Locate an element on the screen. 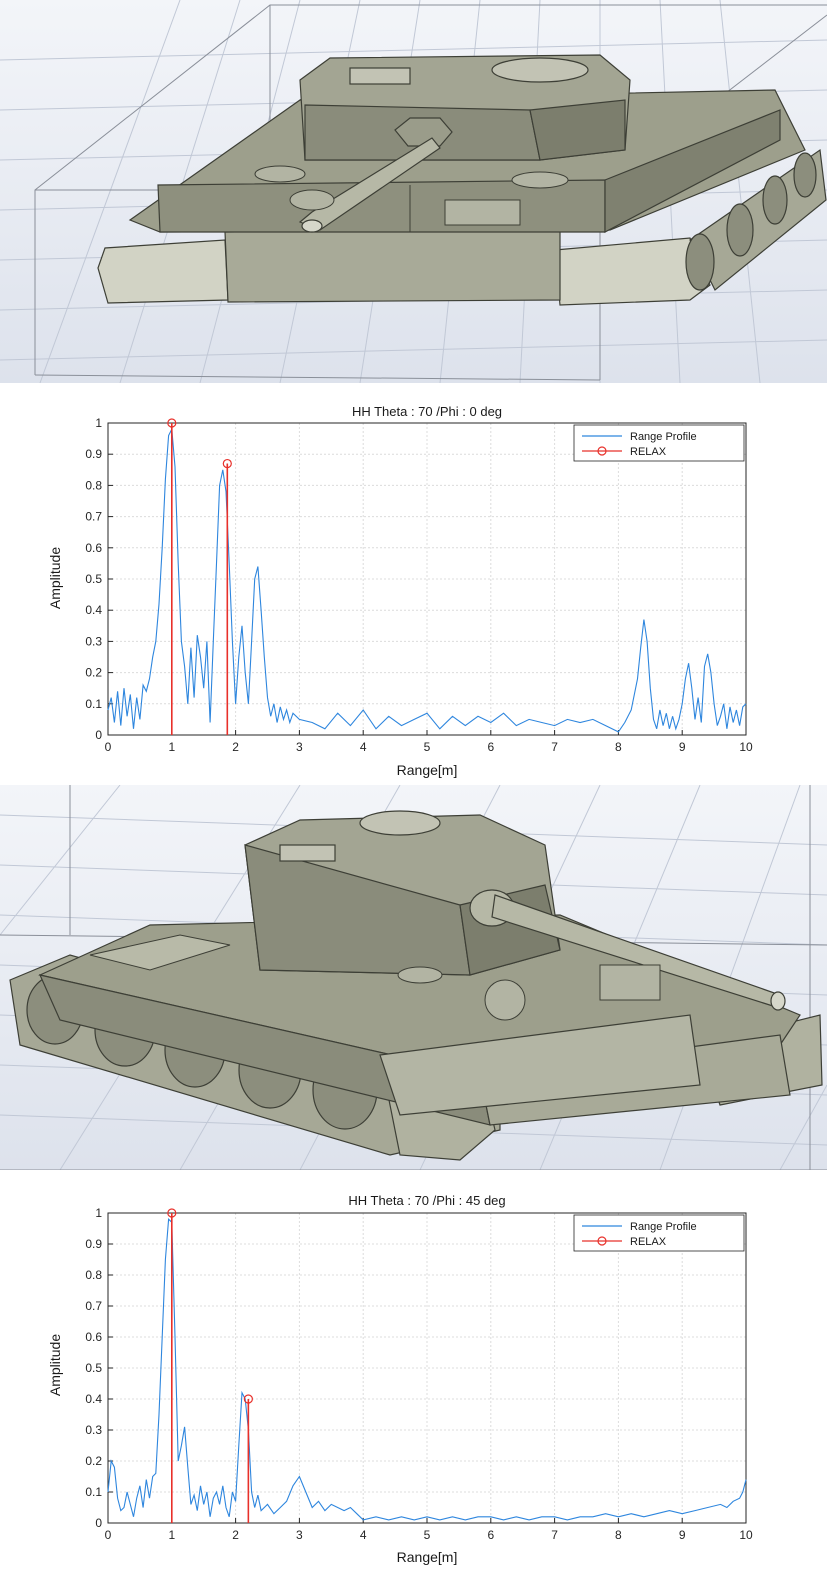 The width and height of the screenshot is (827, 1570). range-profile-line is located at coordinates (427, 1369).